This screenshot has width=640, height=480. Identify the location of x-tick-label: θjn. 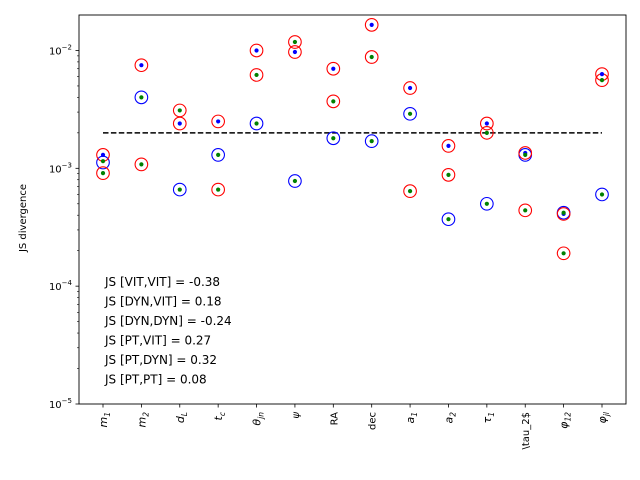
(258, 419).